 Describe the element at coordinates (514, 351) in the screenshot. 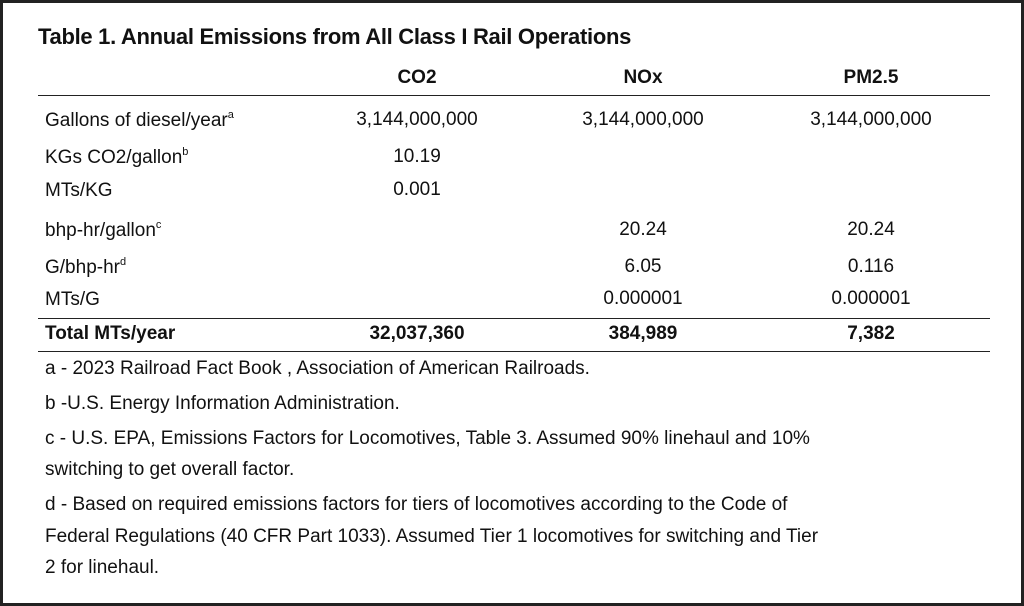

I see `total-rule-bottom` at that location.